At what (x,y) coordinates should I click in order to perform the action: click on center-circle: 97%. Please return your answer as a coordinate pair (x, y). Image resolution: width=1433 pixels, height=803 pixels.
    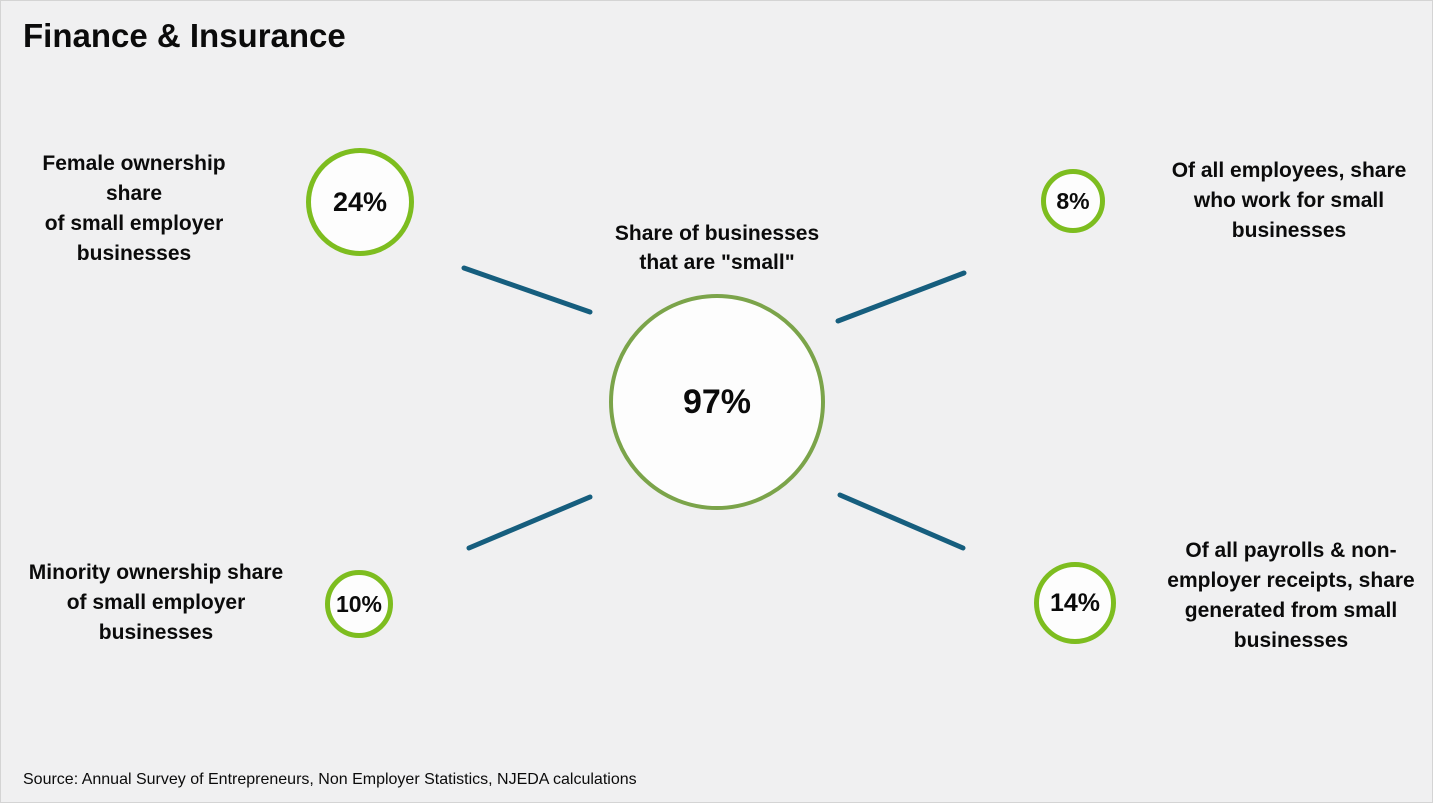
    Looking at the image, I should click on (717, 402).